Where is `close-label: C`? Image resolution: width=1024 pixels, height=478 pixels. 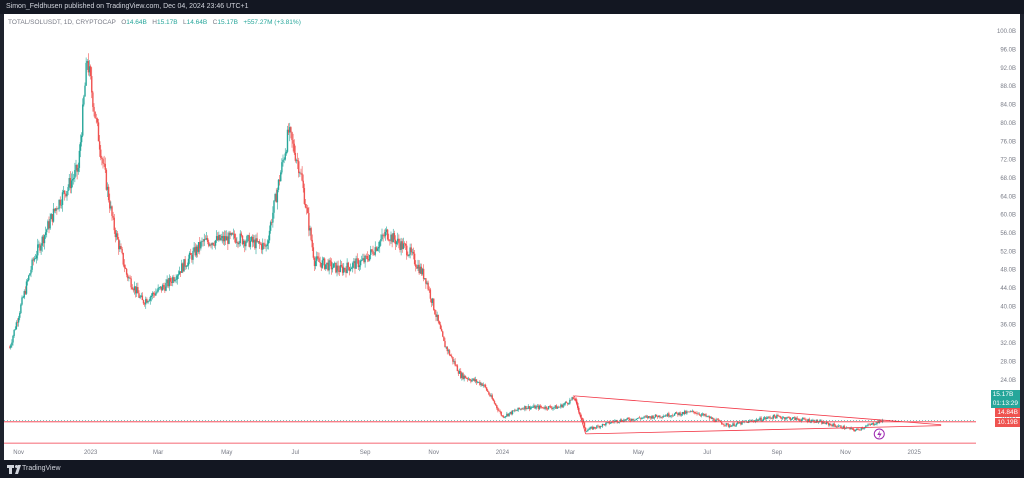 close-label: C is located at coordinates (215, 22).